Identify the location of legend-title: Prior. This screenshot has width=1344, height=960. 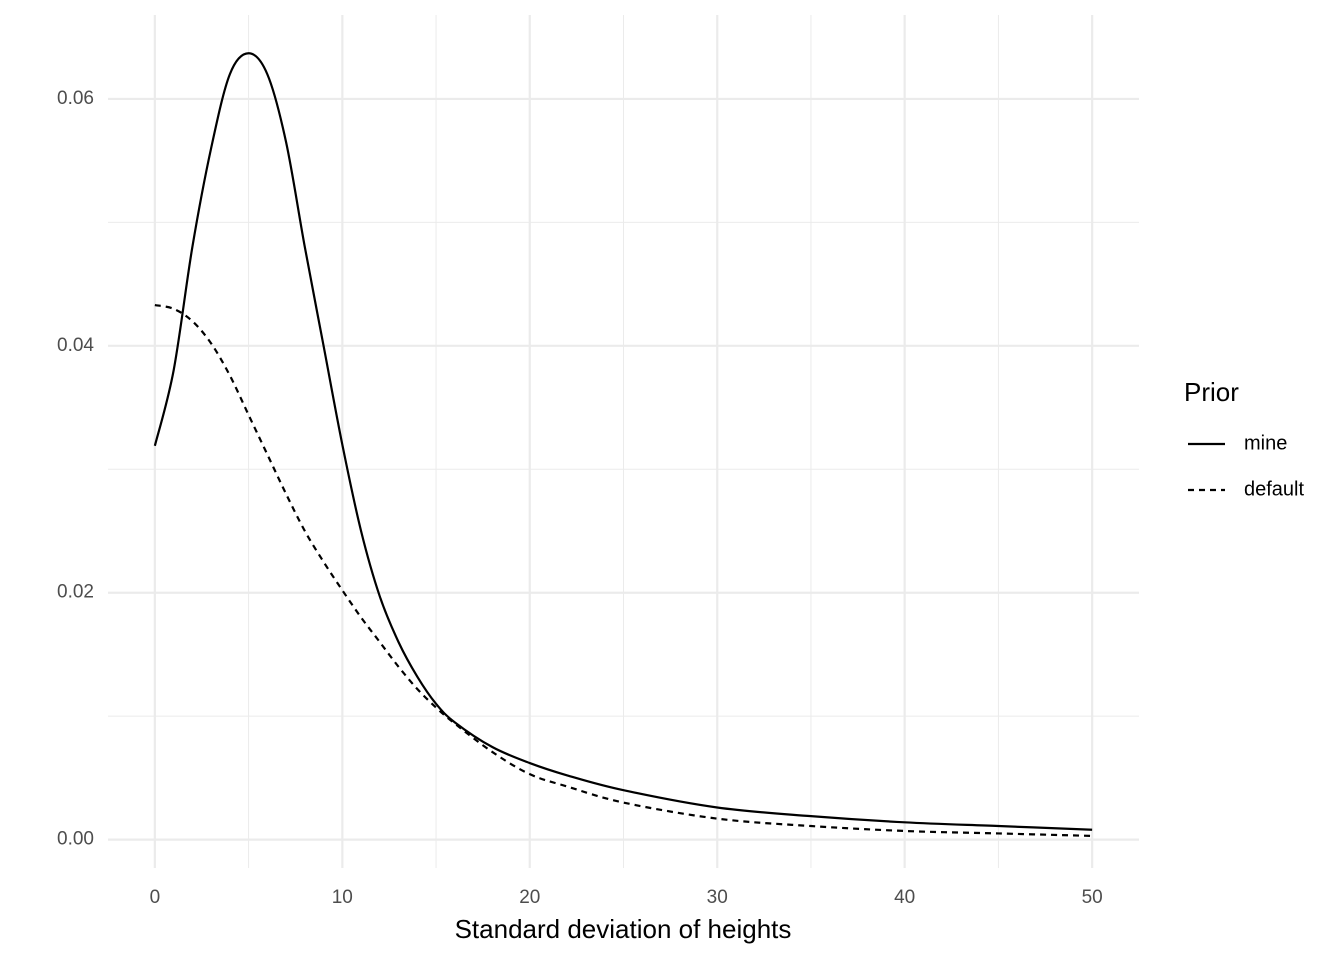
(1211, 392).